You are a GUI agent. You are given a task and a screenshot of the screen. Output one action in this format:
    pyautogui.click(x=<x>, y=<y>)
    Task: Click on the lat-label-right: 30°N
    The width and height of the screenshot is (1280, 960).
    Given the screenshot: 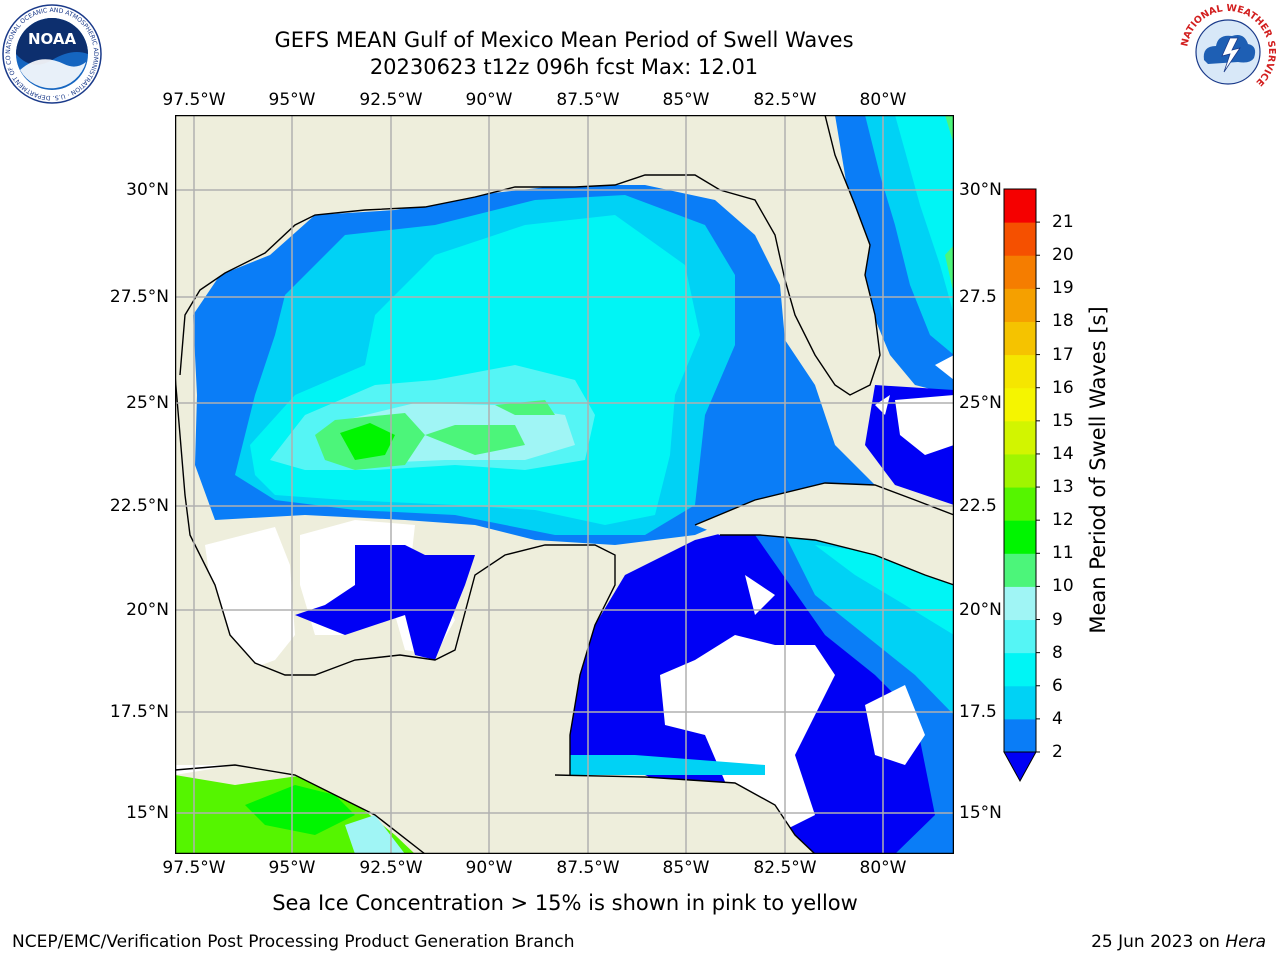 What is the action you would take?
    pyautogui.click(x=980, y=190)
    